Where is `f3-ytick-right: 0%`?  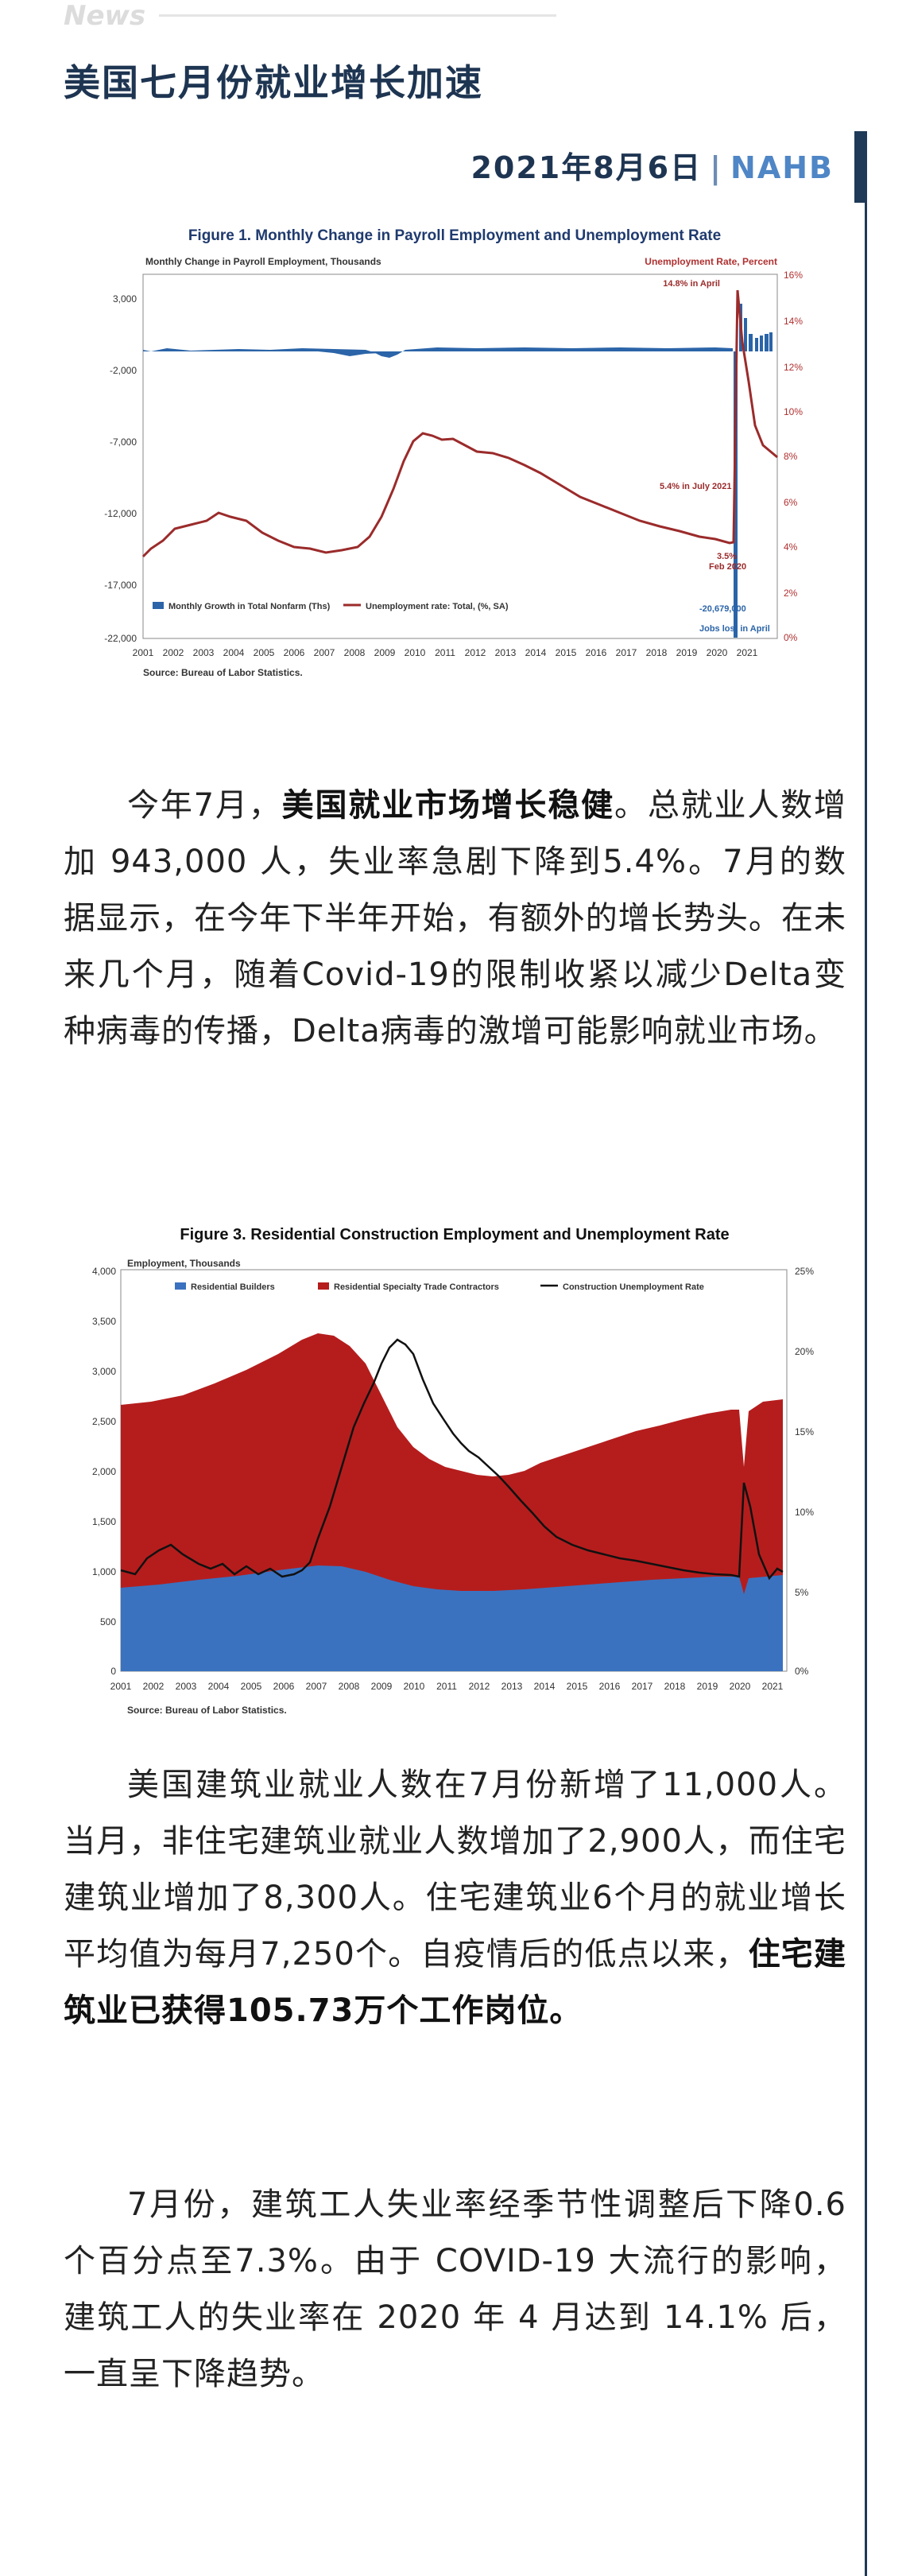 f3-ytick-right: 0% is located at coordinates (802, 1672).